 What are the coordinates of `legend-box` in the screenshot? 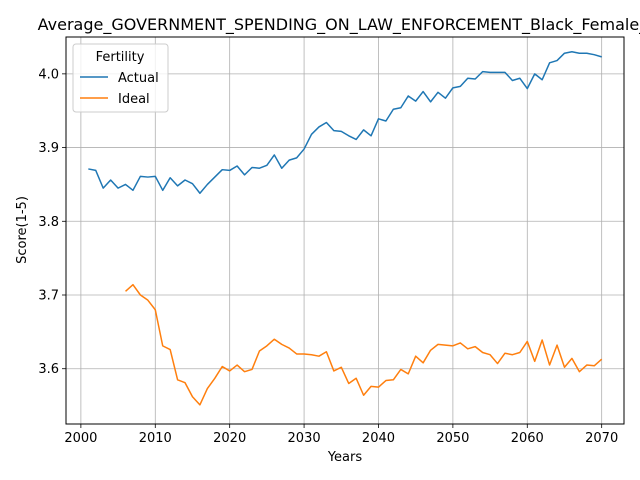 It's located at (120, 78).